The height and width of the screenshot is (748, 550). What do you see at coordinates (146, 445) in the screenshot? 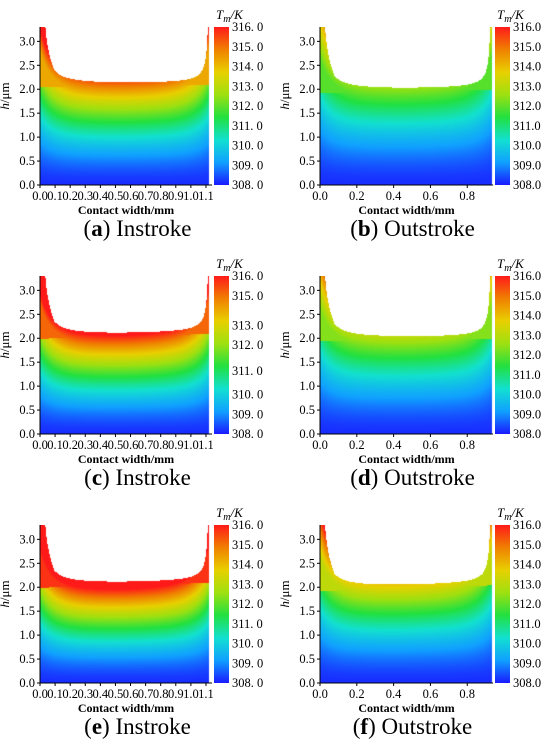
I see `x-tick-label: 0.7` at bounding box center [146, 445].